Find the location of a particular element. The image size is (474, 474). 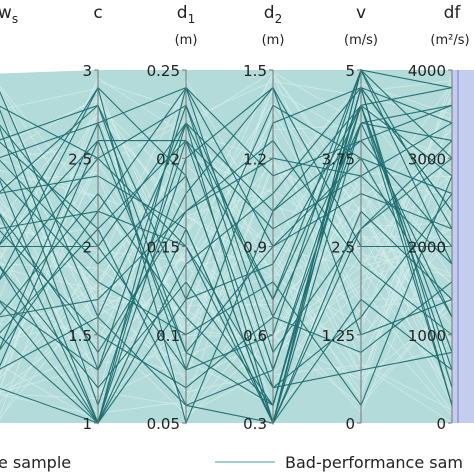

tick-label: 2 is located at coordinates (87, 248).